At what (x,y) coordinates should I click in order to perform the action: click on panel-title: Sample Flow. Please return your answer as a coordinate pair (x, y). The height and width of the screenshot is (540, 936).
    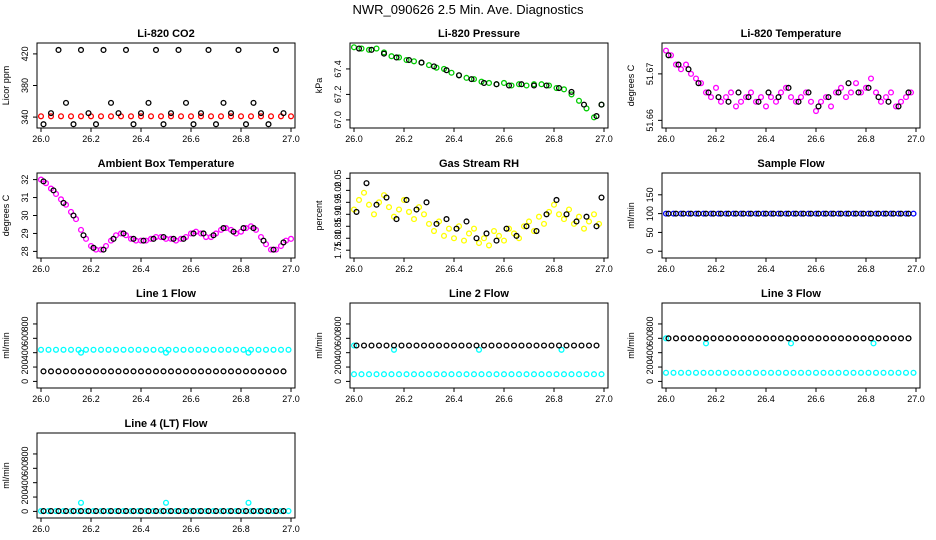
    Looking at the image, I should click on (791, 164).